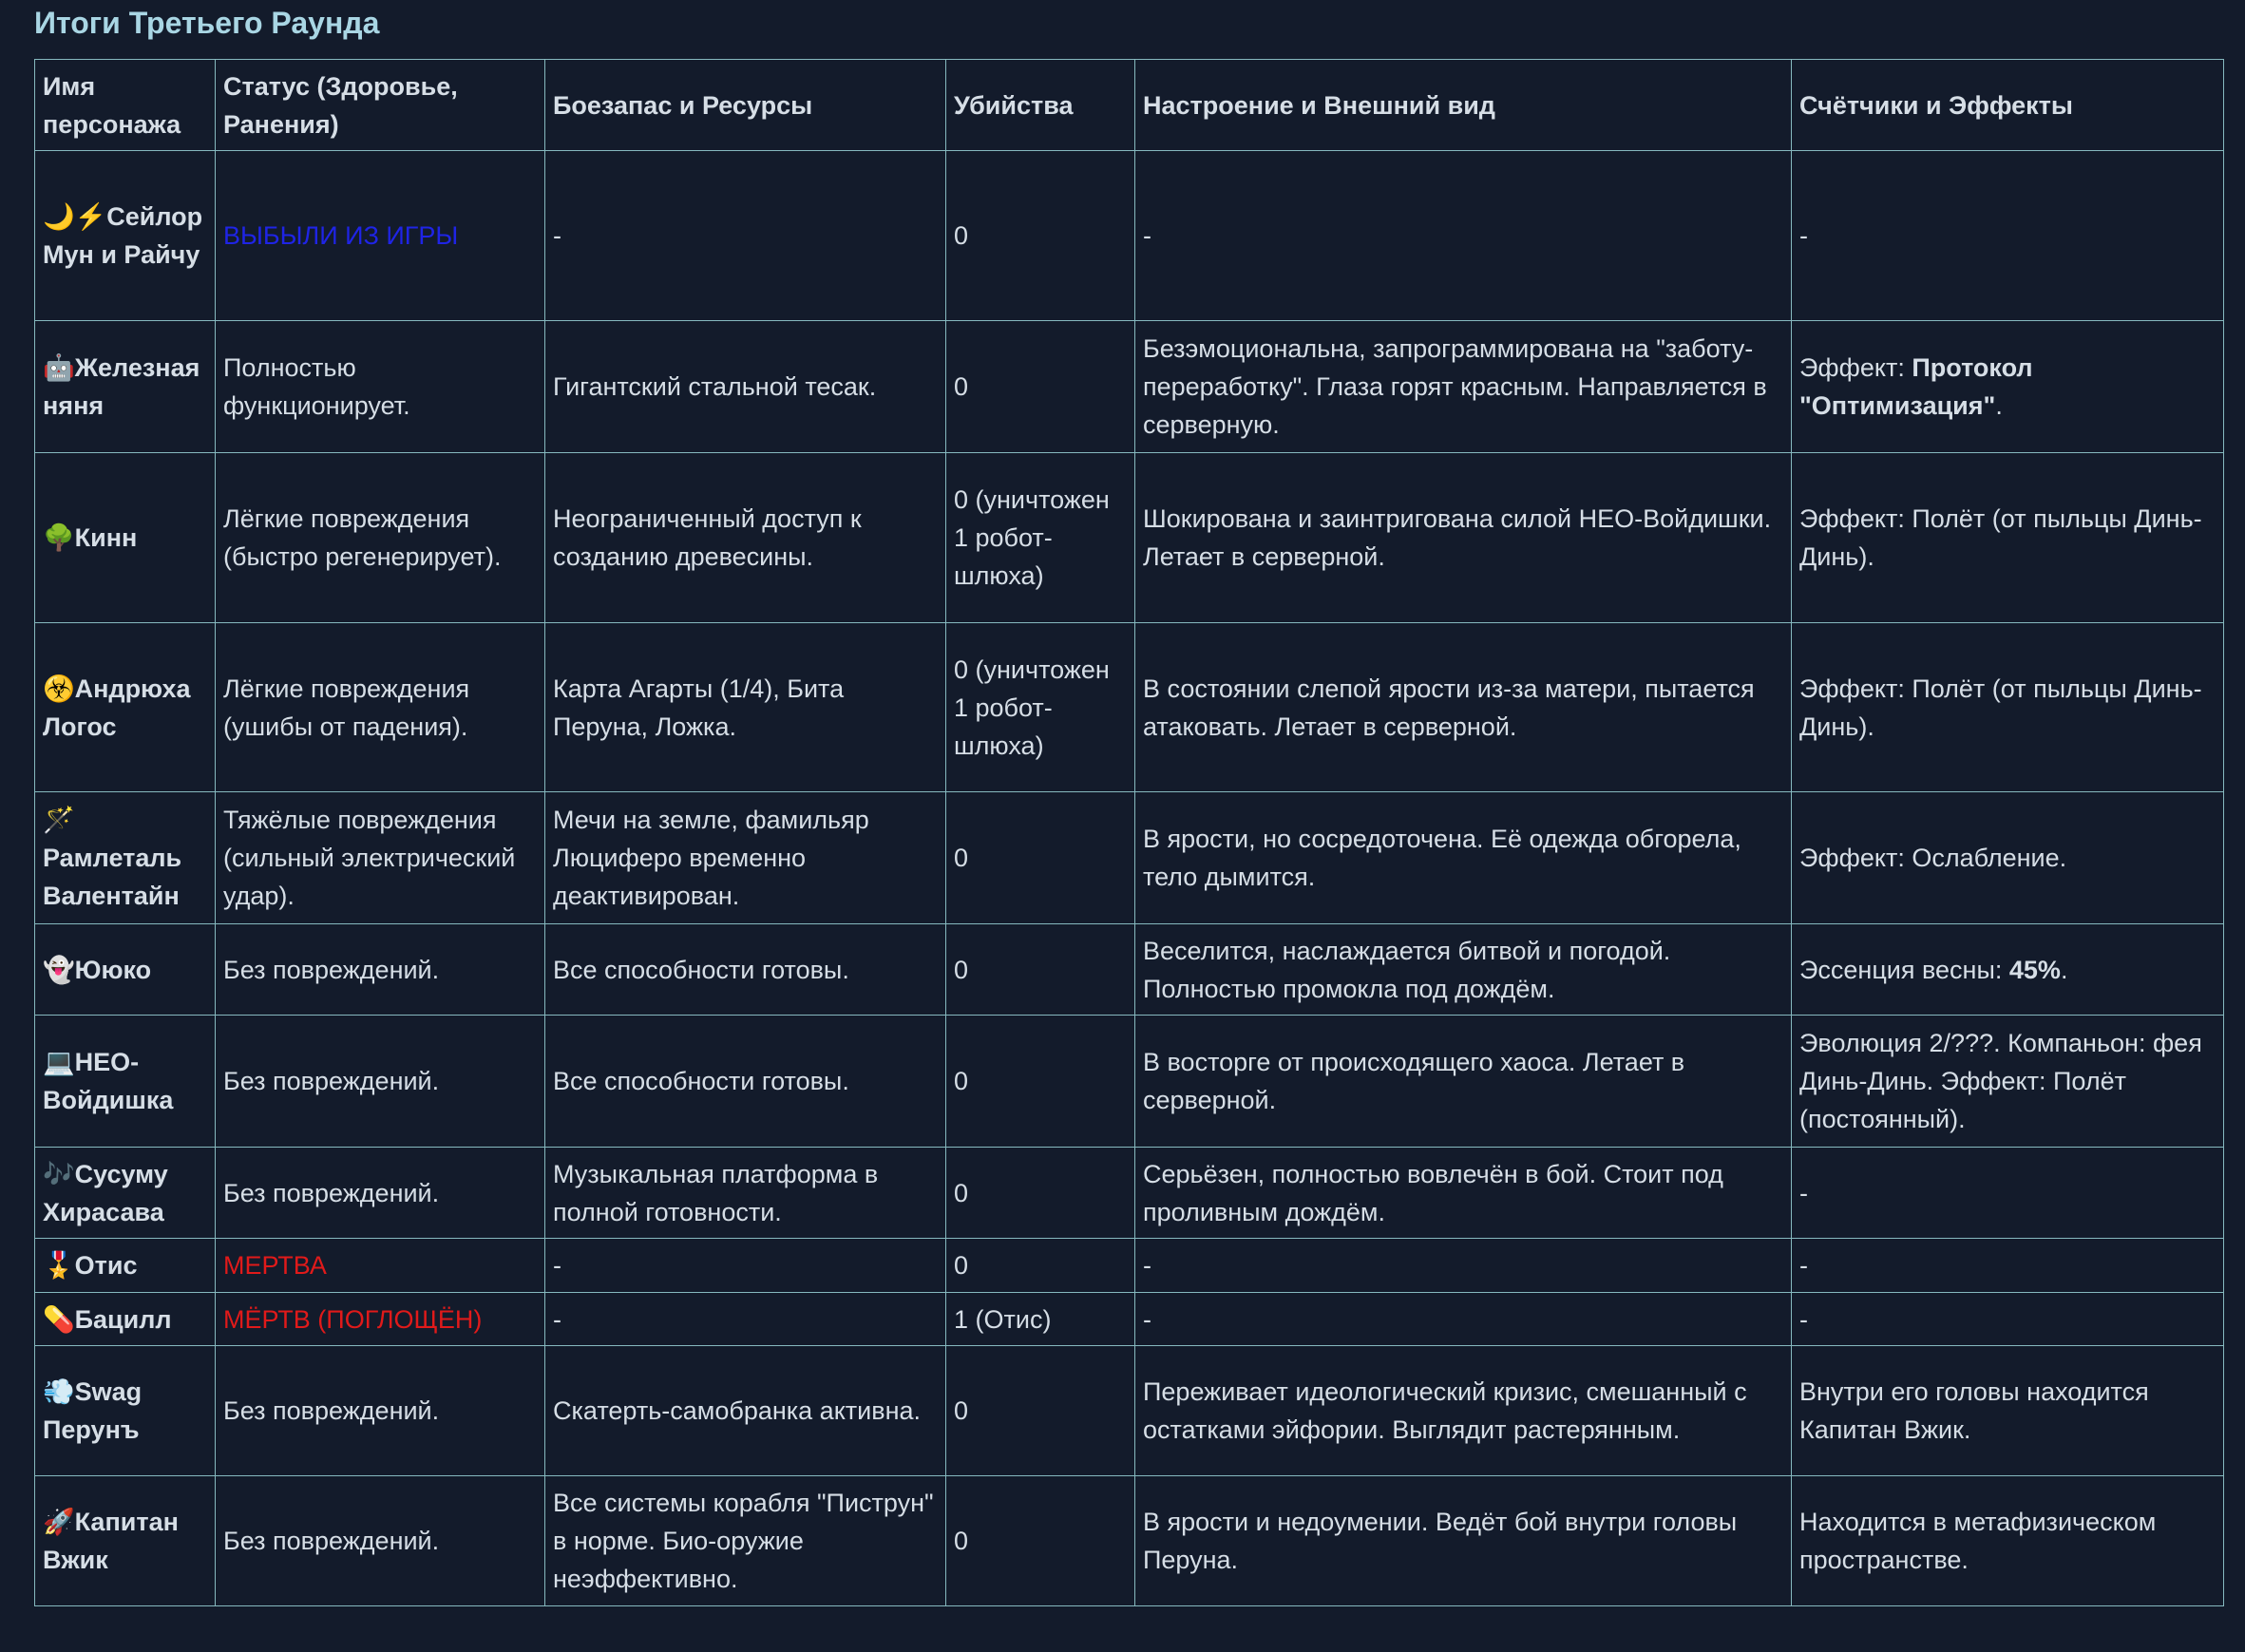 This screenshot has width=2245, height=1652. I want to click on table-cell: МЕРТВА, so click(380, 1265).